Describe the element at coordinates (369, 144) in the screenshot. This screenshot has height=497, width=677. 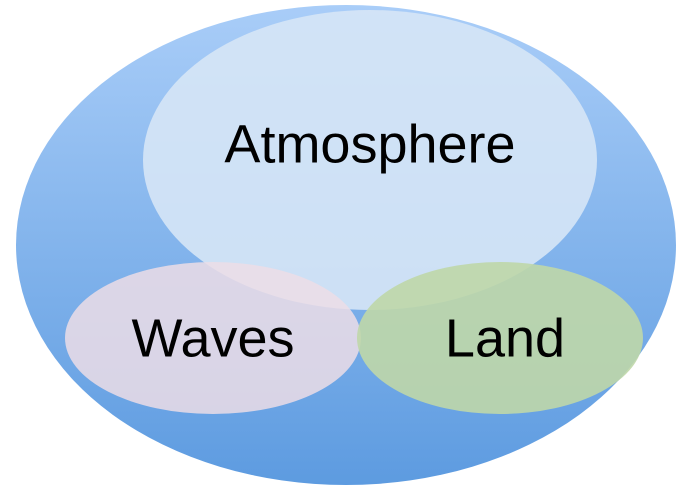
I see `node-label: Atmosphere` at that location.